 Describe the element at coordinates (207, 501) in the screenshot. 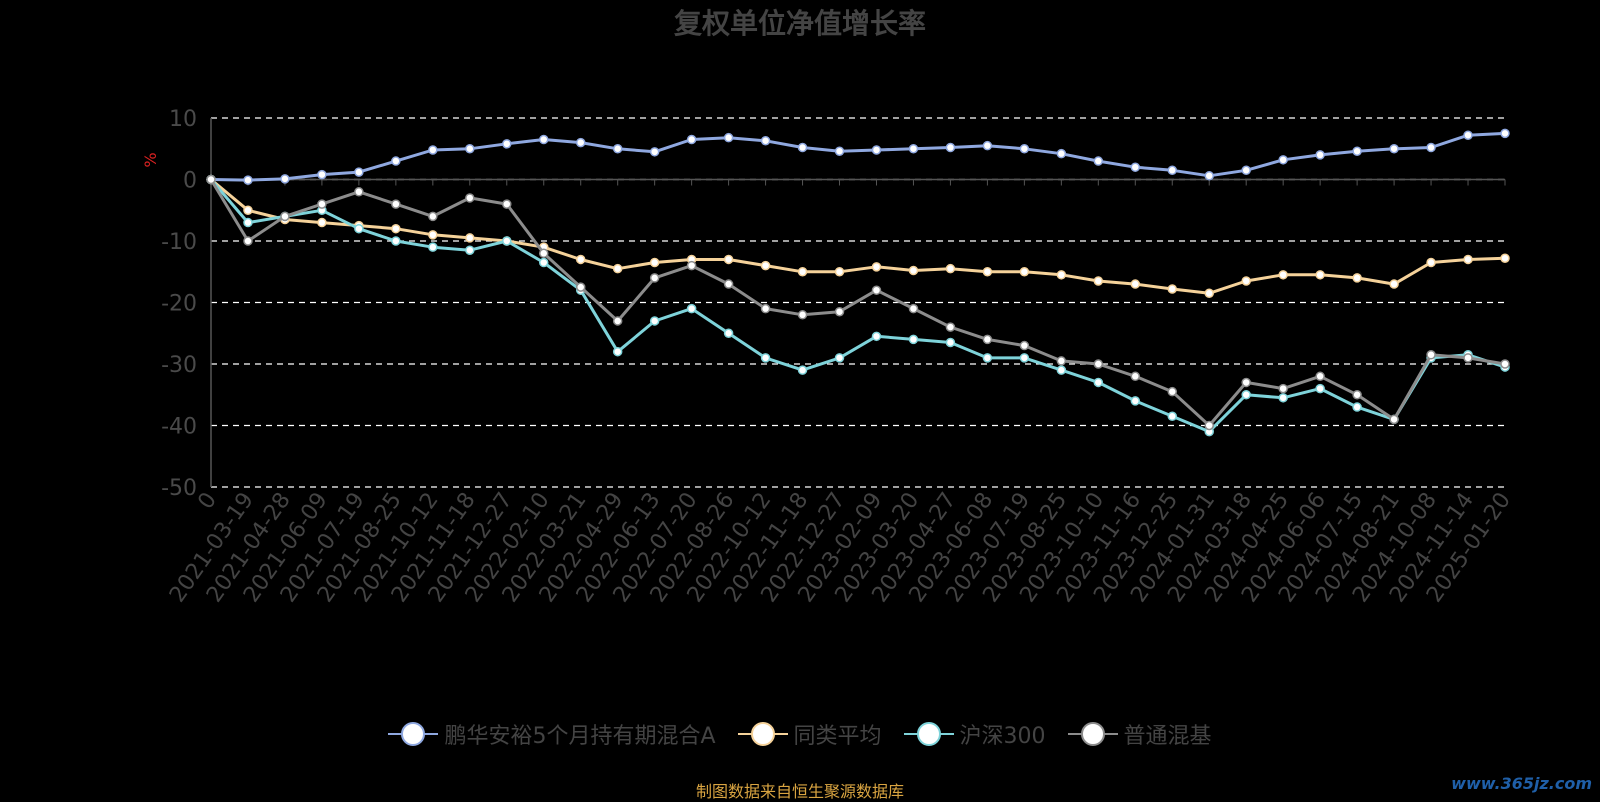

I see `x-tick-label: 0` at that location.